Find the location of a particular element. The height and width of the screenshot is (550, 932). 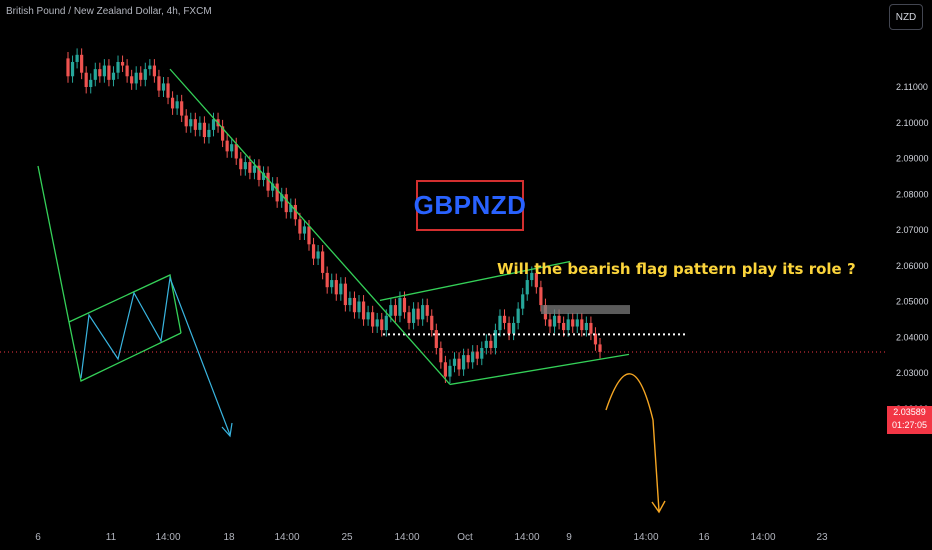

schematic-flag is located at coordinates (125, 304).